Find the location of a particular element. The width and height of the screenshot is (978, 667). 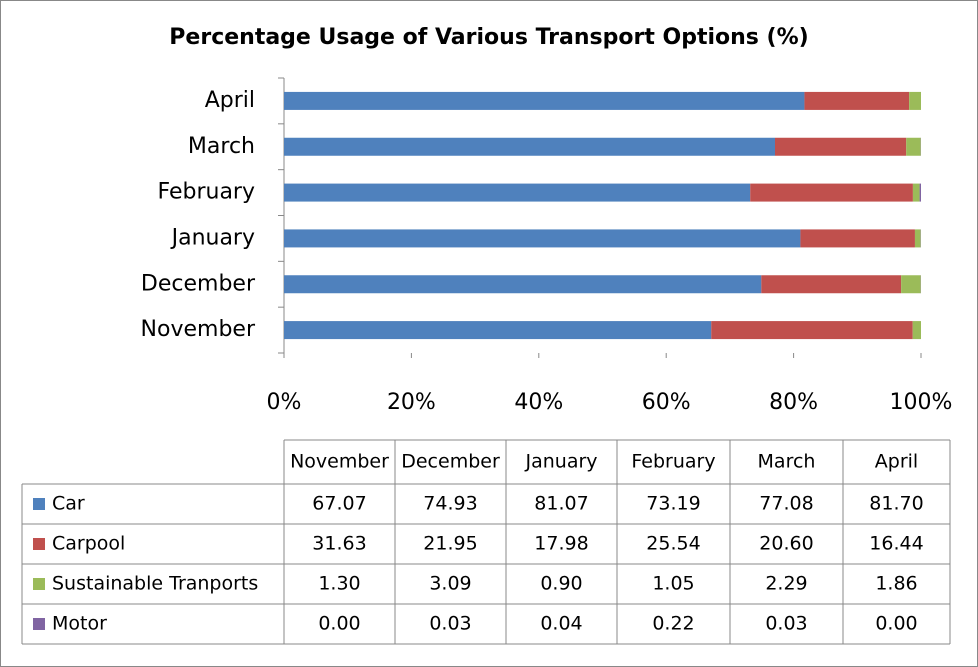

table-cell: 25.54 is located at coordinates (673, 544).